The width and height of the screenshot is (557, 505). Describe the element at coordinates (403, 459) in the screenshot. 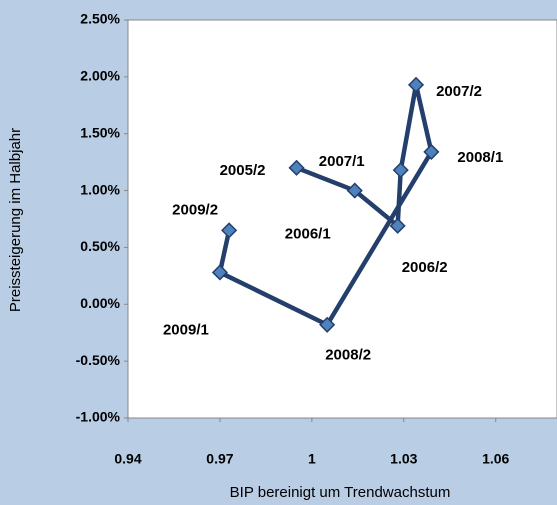

I see `x-tick-label: 1.03` at that location.